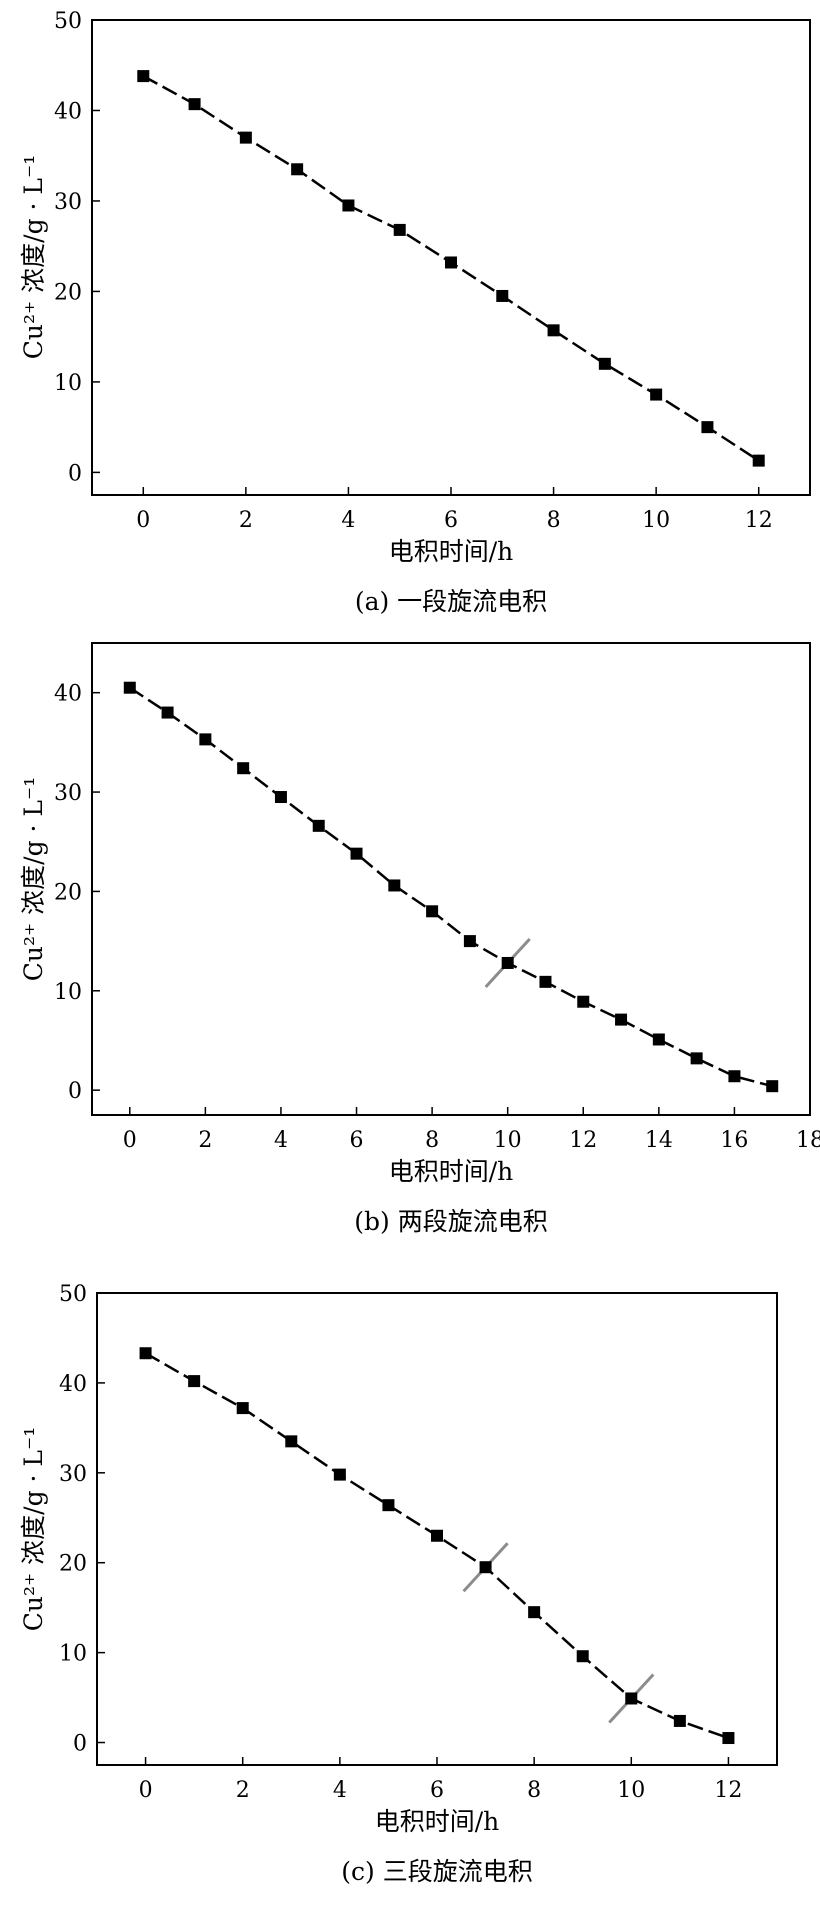  I want to click on series-line, so click(436, 1546).